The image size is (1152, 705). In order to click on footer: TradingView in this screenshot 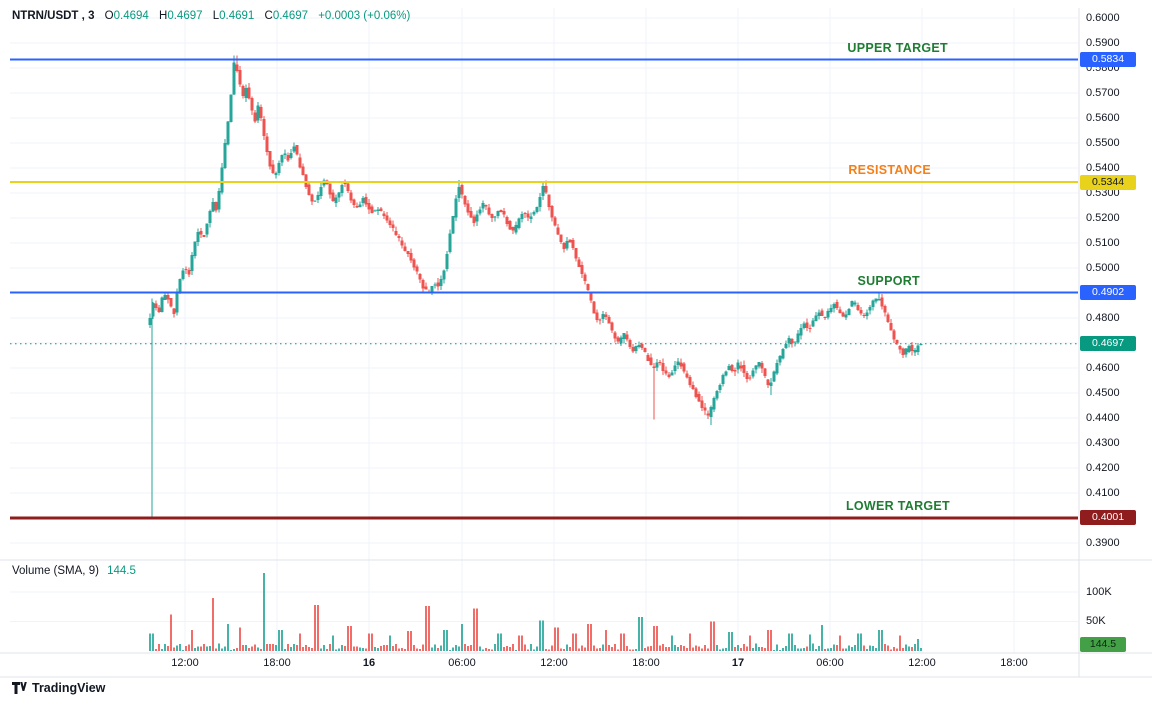, I will do `click(58, 688)`.